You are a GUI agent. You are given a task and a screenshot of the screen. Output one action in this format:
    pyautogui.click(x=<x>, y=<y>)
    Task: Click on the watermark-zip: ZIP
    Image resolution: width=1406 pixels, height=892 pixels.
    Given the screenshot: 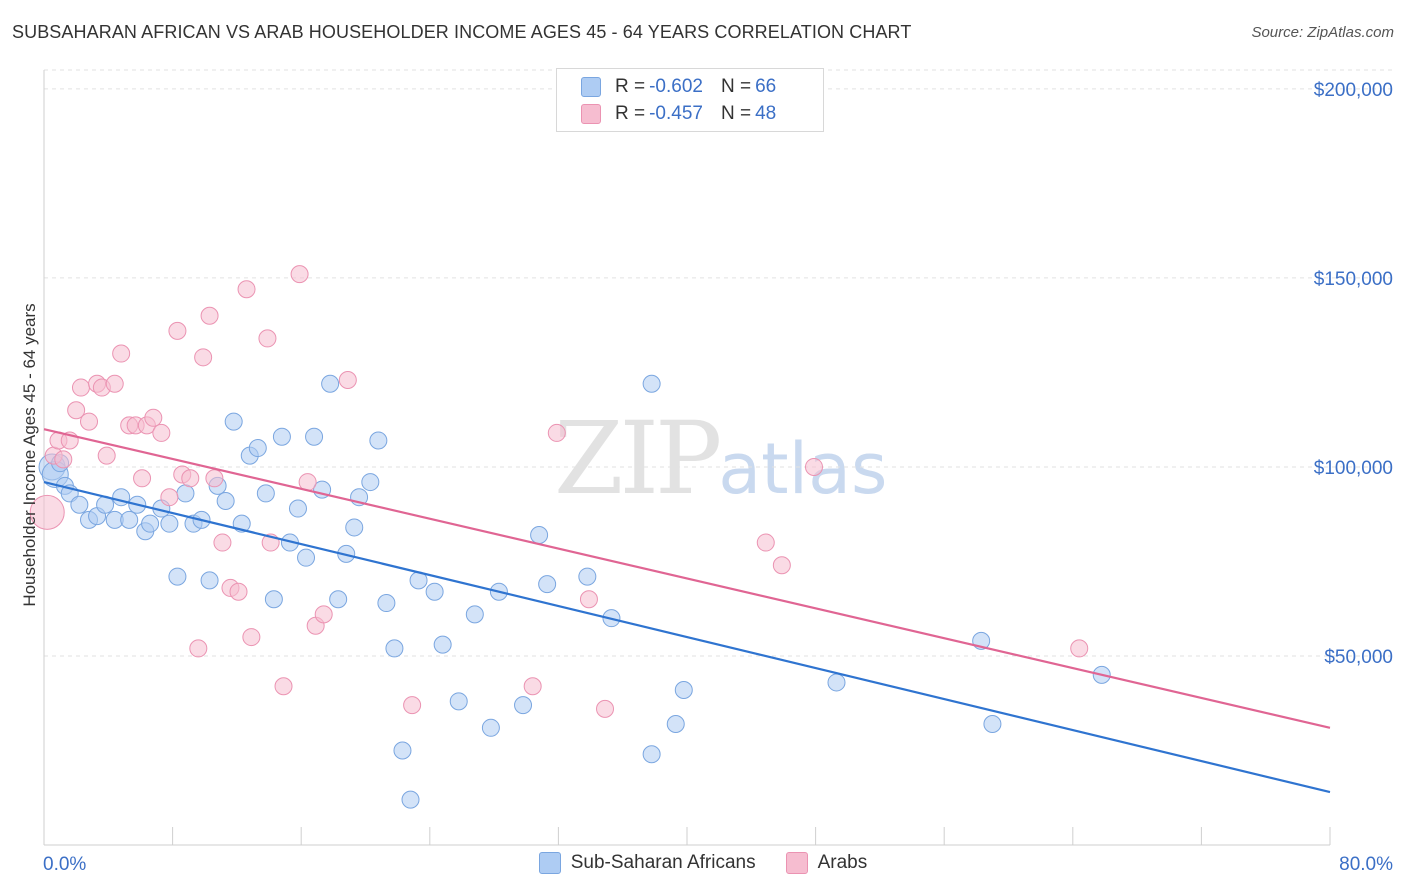 What is the action you would take?
    pyautogui.click(x=638, y=458)
    